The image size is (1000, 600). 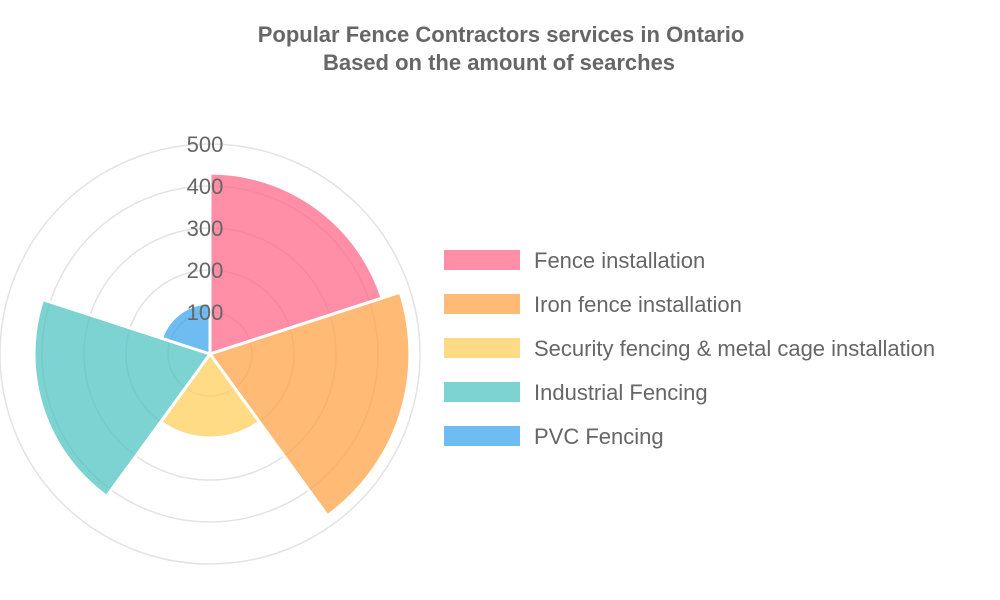 What do you see at coordinates (205, 144) in the screenshot?
I see `tick-label-500: 500` at bounding box center [205, 144].